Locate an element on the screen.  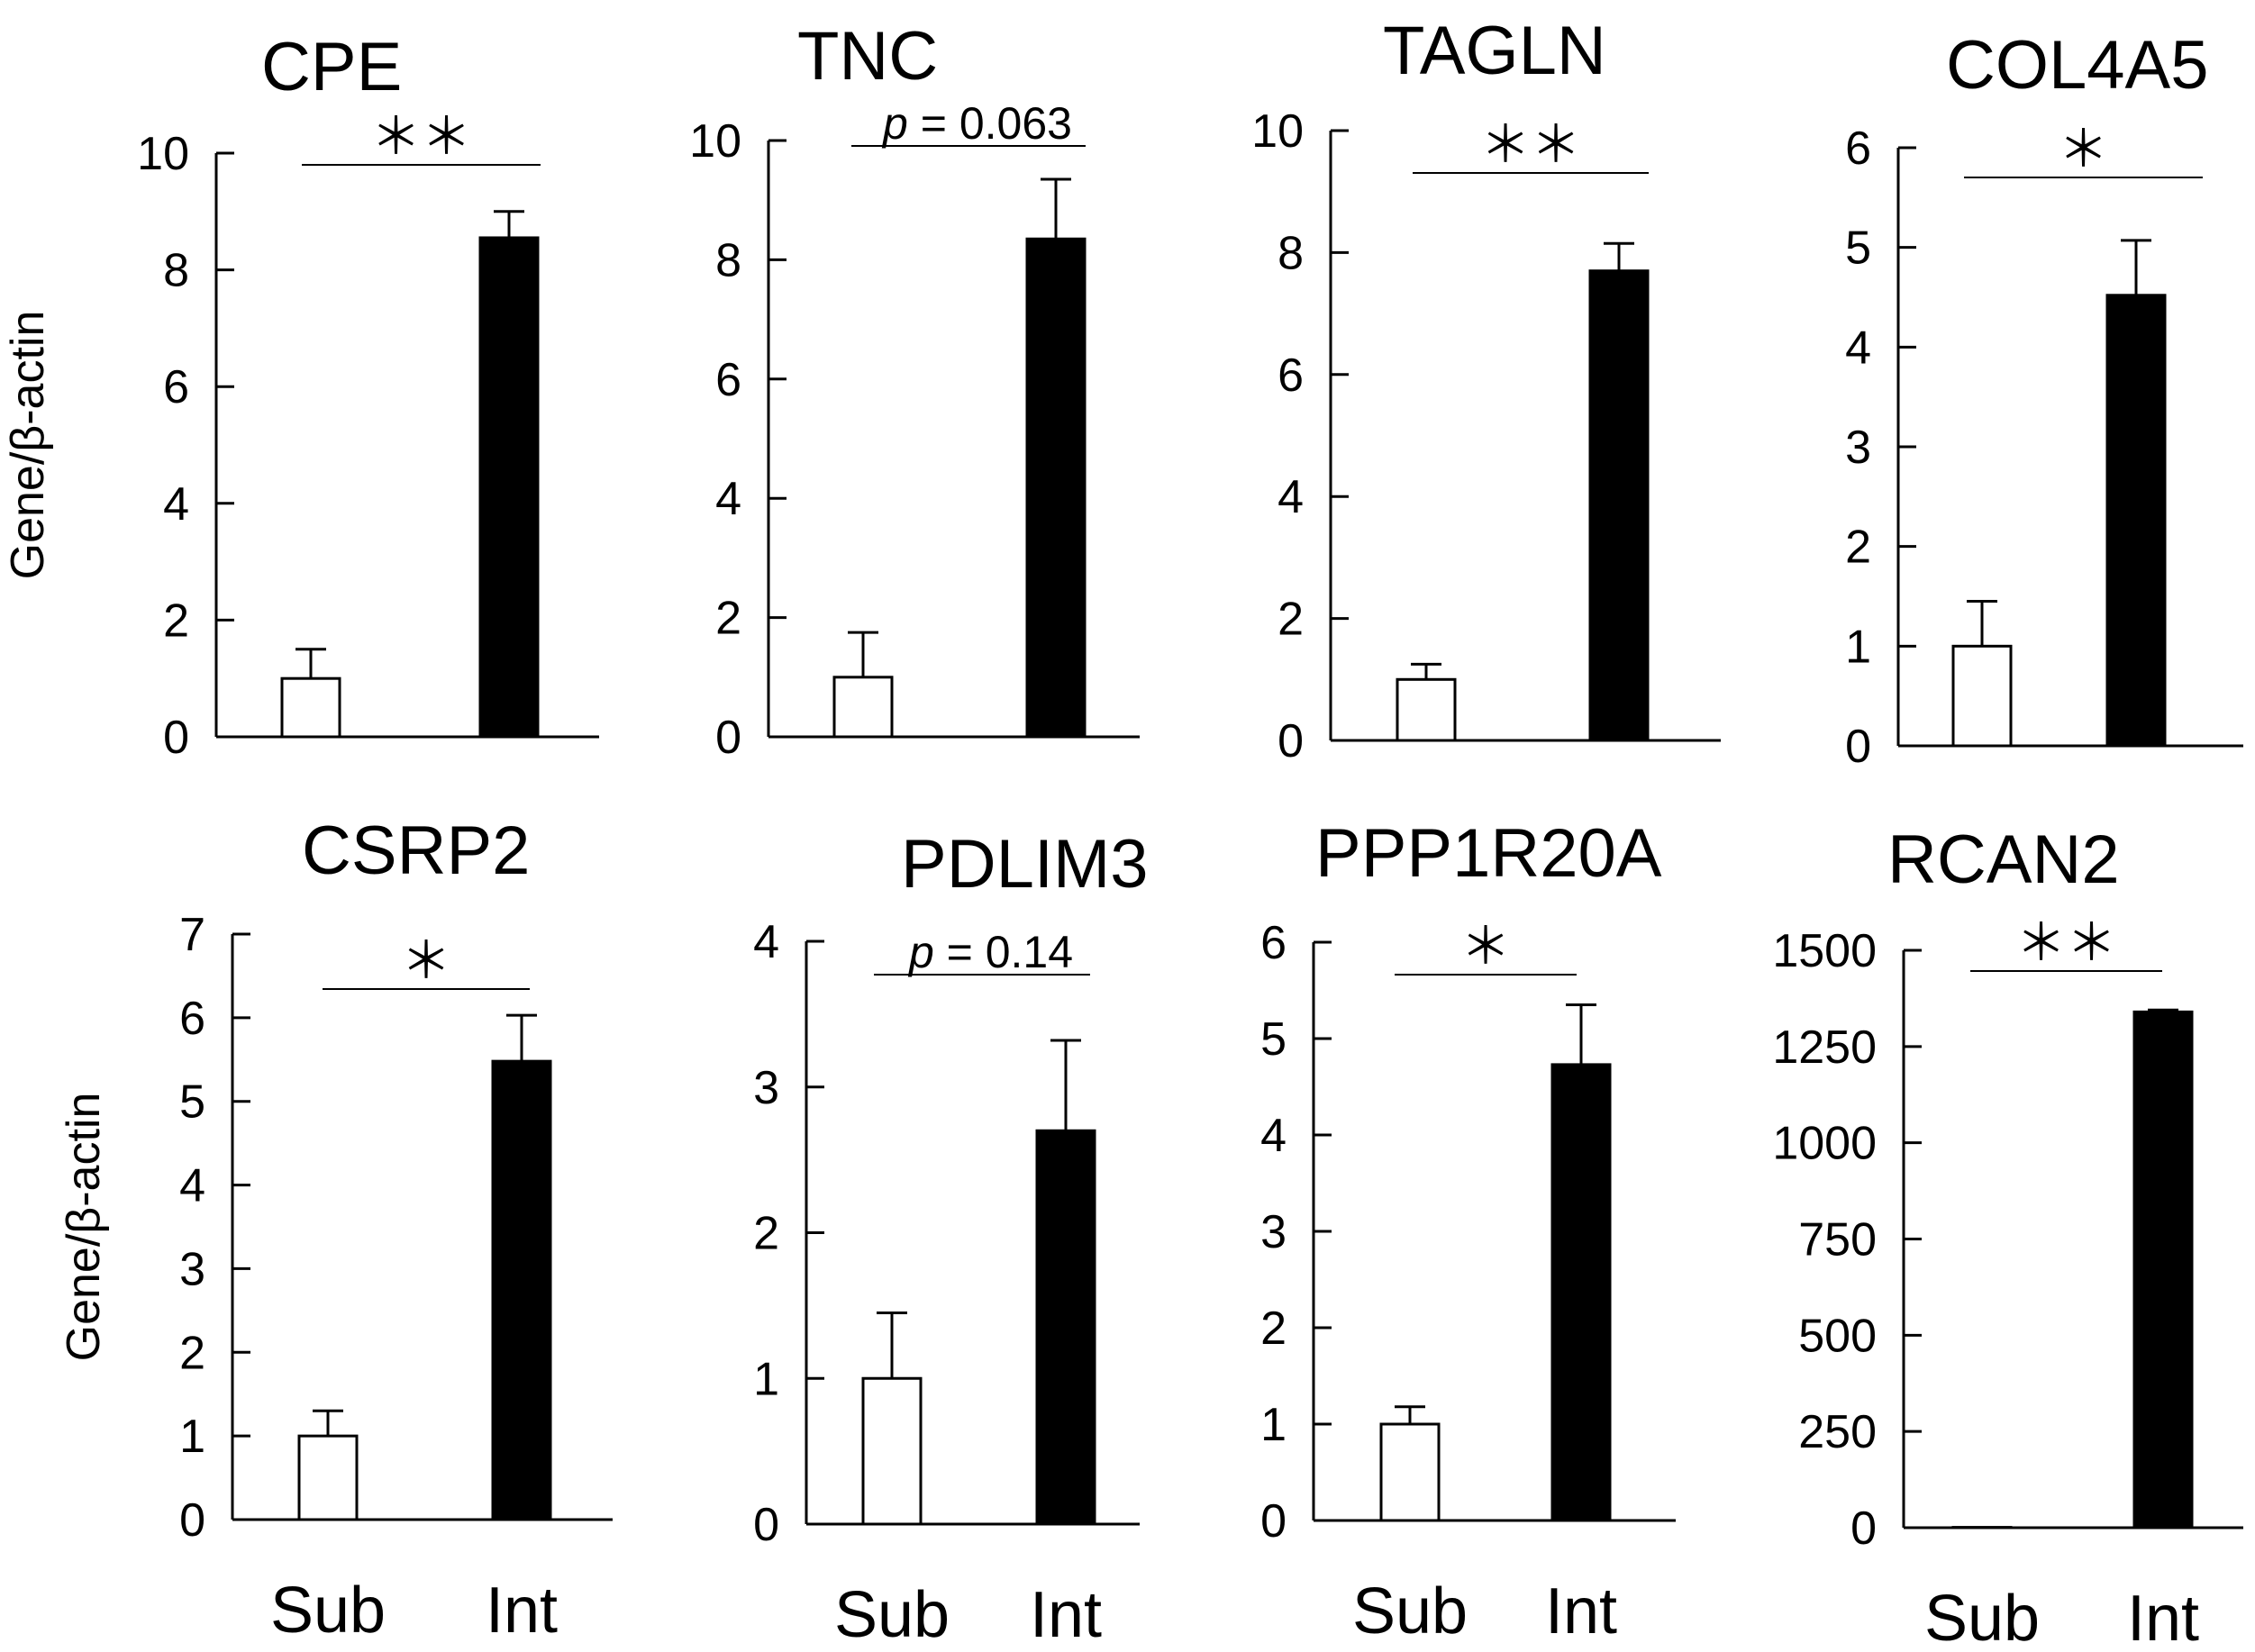
chart-title: PDLIM3 is located at coordinates (1025, 864).